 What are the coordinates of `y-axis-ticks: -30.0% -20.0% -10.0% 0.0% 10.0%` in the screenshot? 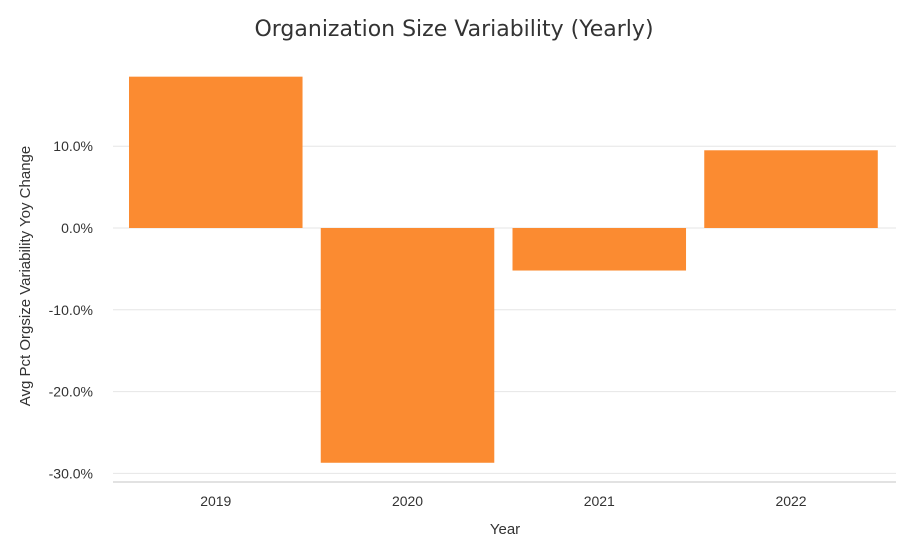 It's located at (71, 309).